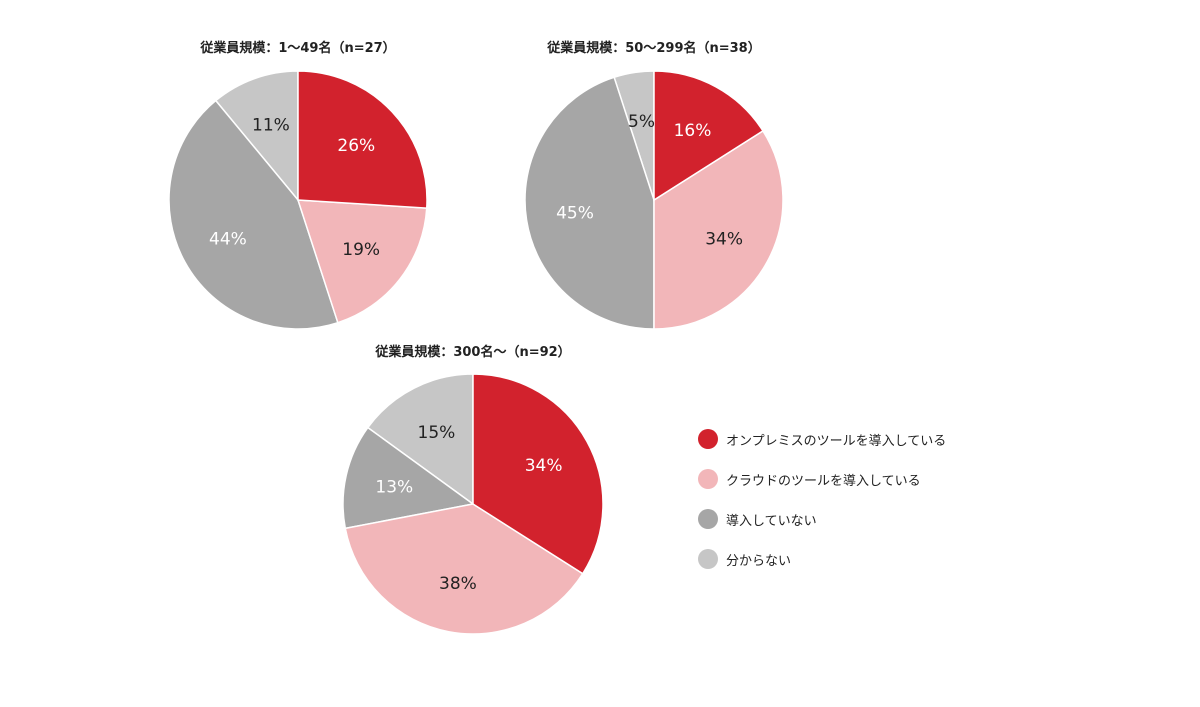 The height and width of the screenshot is (707, 1200). What do you see at coordinates (458, 584) in the screenshot?
I see `pie-label-cloud: 38%` at bounding box center [458, 584].